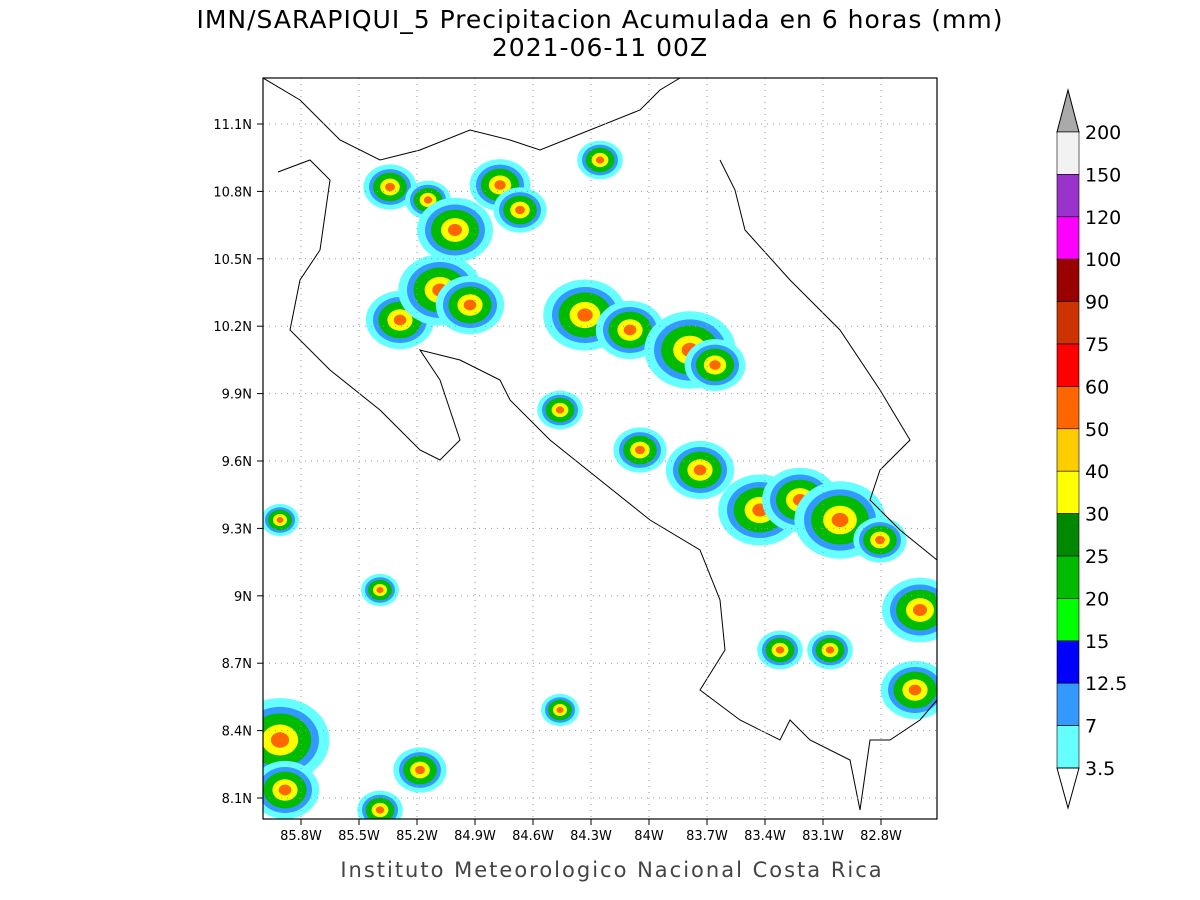  Describe the element at coordinates (475, 836) in the screenshot. I see `lon-label: 84.9W` at that location.